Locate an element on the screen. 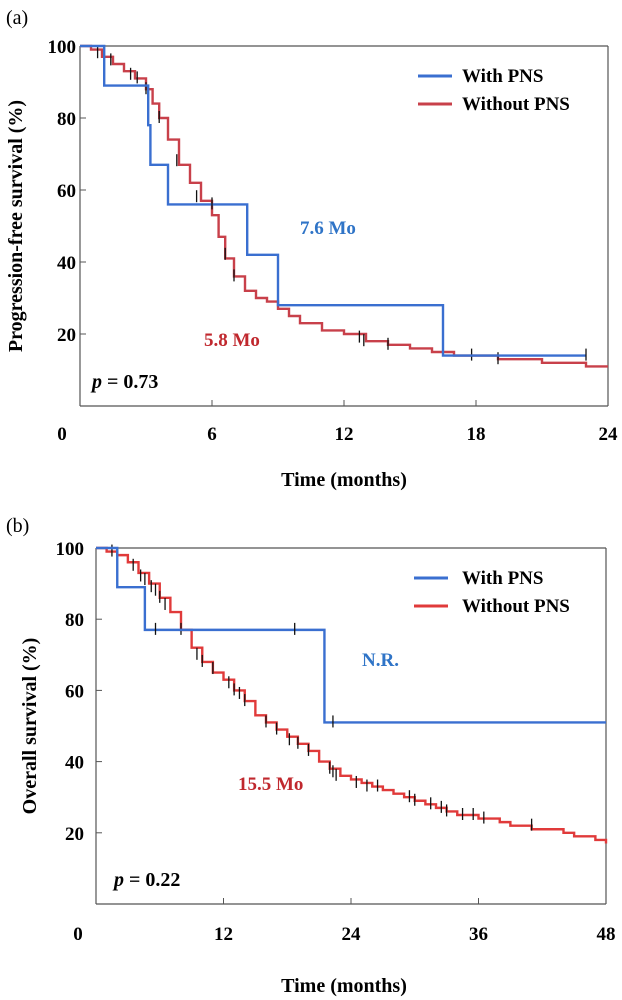 This screenshot has width=622, height=1000. survival-curve-with-pns is located at coordinates (351, 635).